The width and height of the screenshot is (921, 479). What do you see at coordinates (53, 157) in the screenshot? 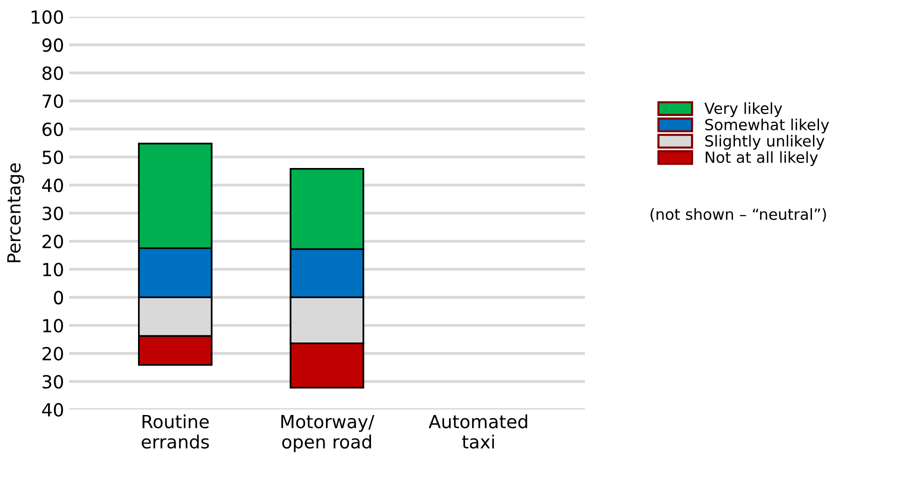
I see `y-tick-label: 50` at bounding box center [53, 157].